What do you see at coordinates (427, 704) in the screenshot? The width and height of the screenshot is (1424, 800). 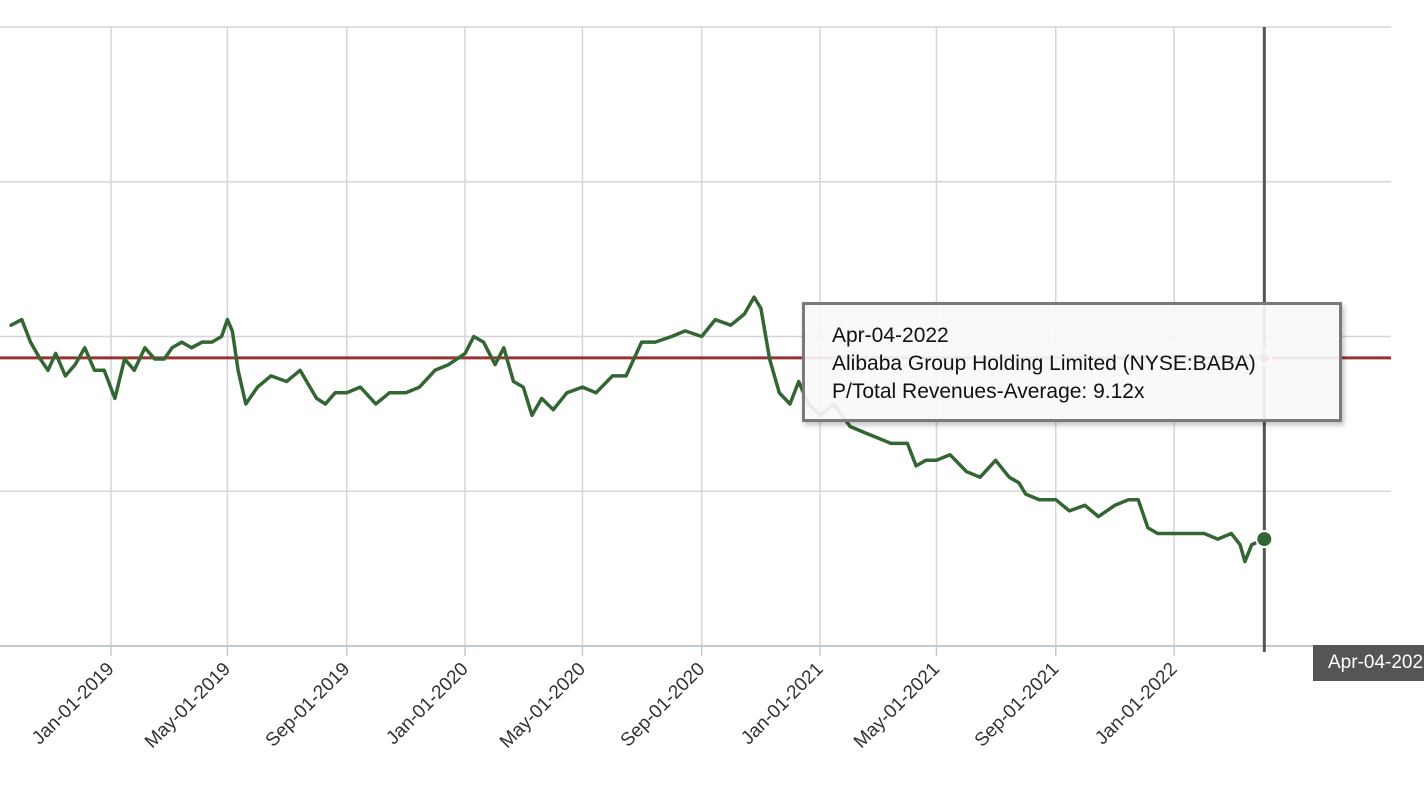 I see `x-tick-label: Jan-01-2020` at bounding box center [427, 704].